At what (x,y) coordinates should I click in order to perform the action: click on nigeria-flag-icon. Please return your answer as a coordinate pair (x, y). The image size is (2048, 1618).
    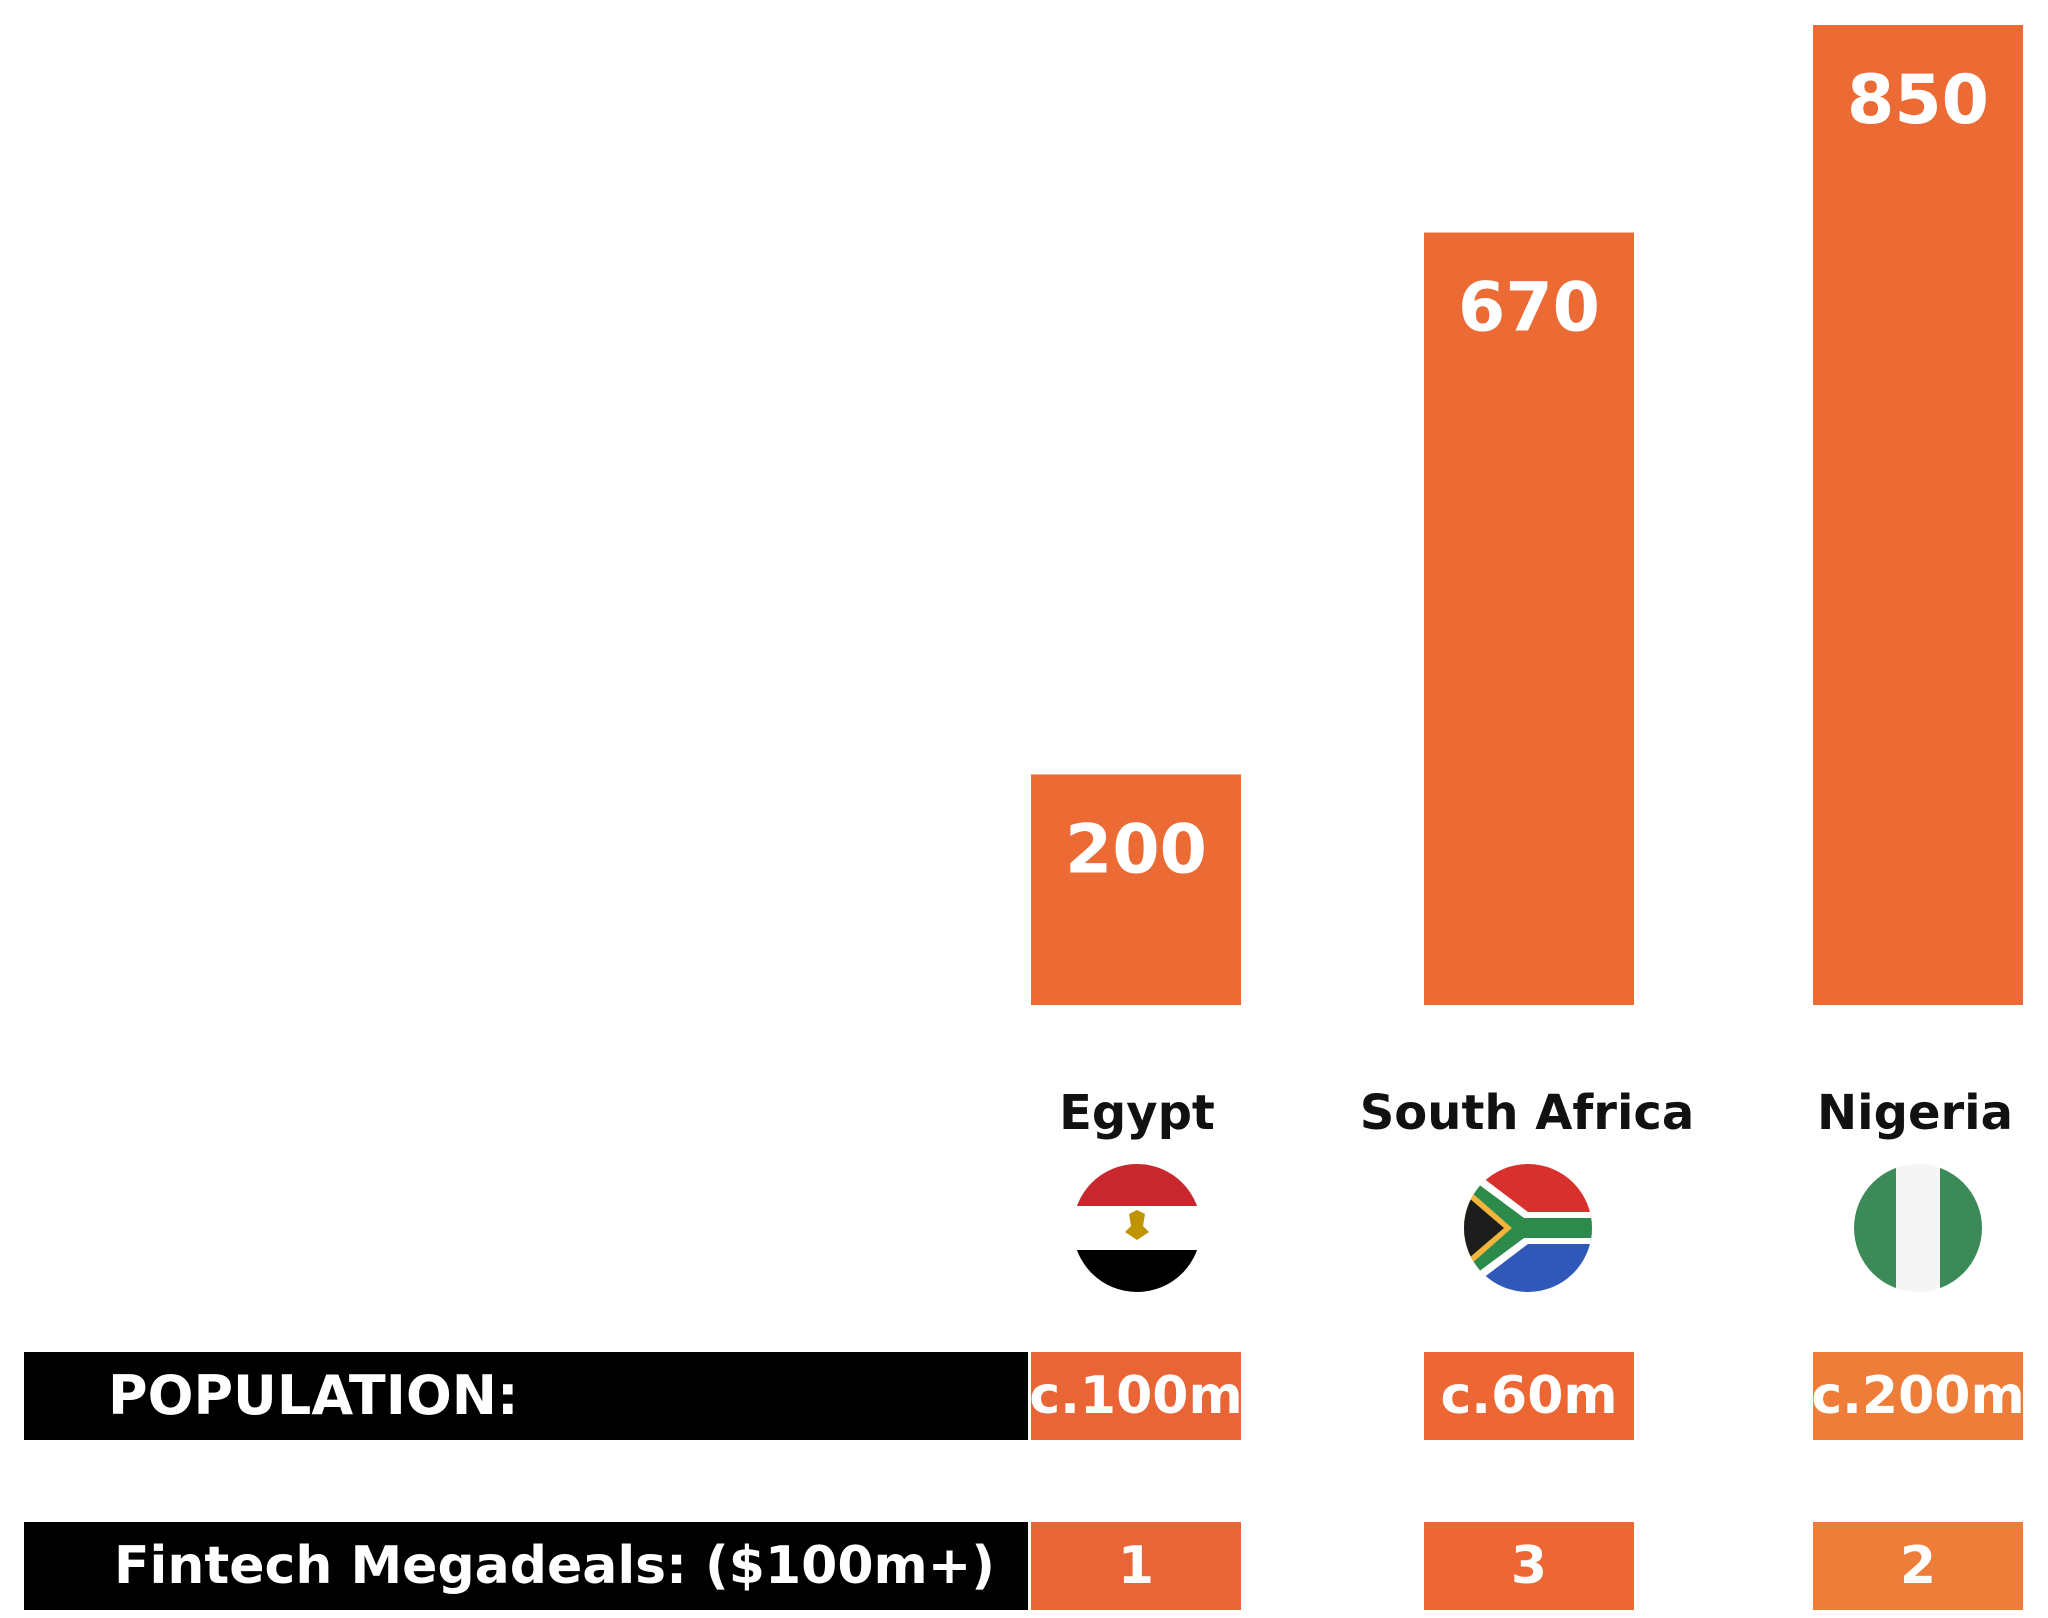
    Looking at the image, I should click on (1918, 1228).